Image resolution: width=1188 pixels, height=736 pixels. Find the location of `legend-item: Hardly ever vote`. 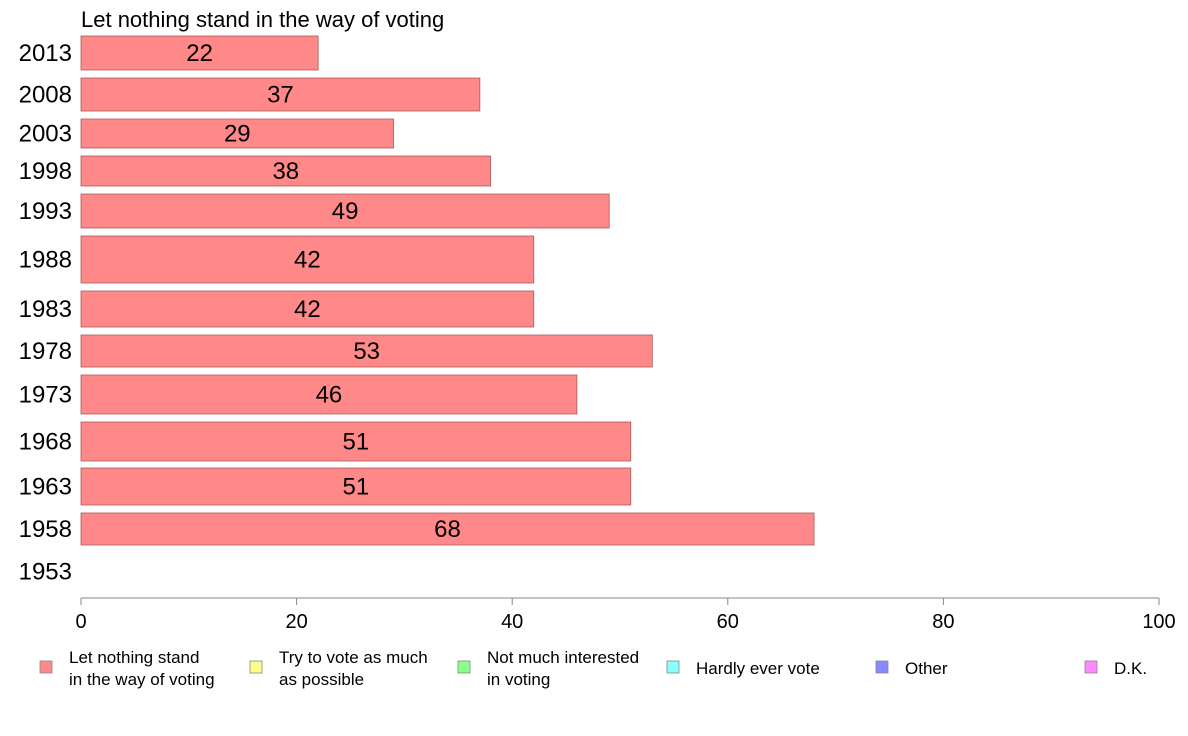

legend-item: Hardly ever vote is located at coordinates (743, 668).